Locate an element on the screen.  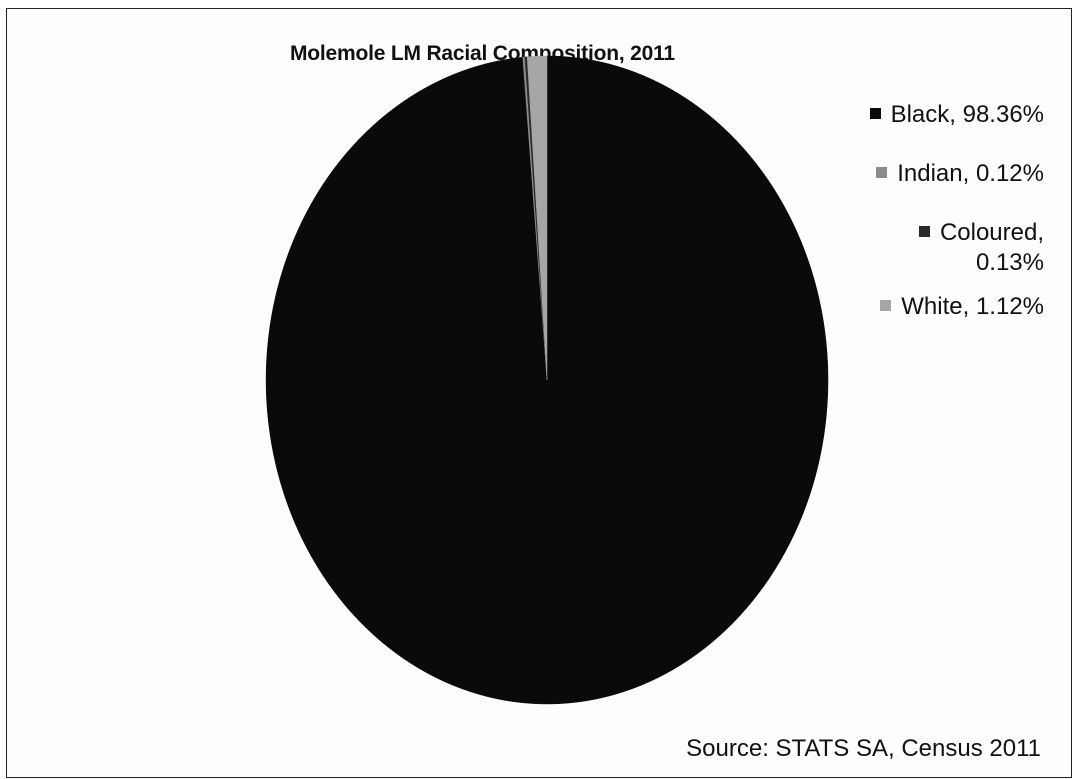
legend-label-indian: Indian, 0.12% is located at coordinates (970, 173).